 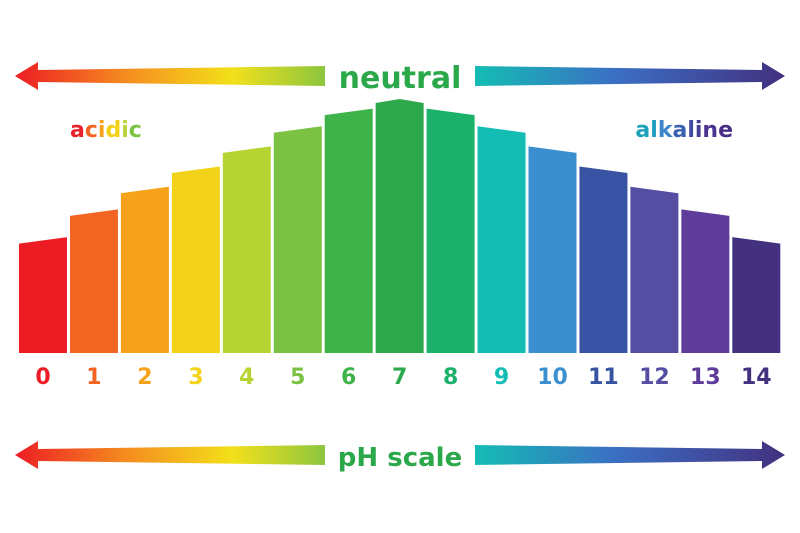 What do you see at coordinates (450, 377) in the screenshot?
I see `ph-number-8: 8` at bounding box center [450, 377].